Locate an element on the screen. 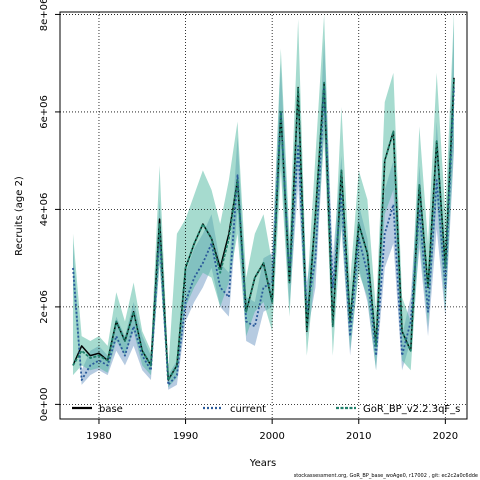 The image size is (480, 480). x-tick-label: 2020 is located at coordinates (445, 436).